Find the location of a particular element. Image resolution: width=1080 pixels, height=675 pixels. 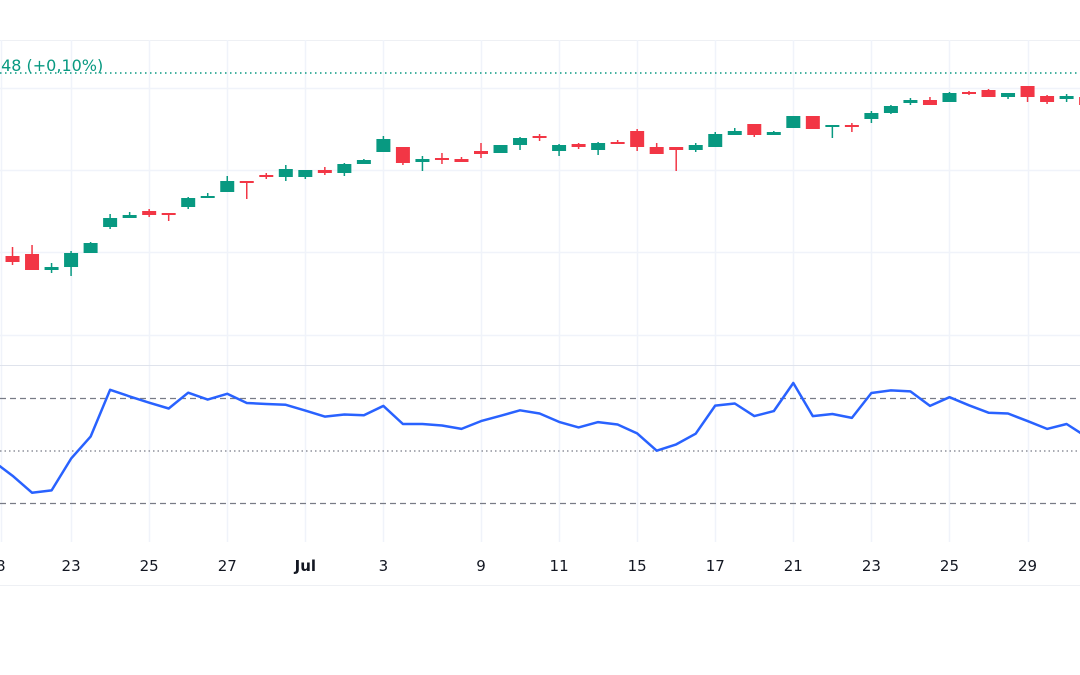

last-price-label: ,48 (+0,10%) is located at coordinates (51, 65).